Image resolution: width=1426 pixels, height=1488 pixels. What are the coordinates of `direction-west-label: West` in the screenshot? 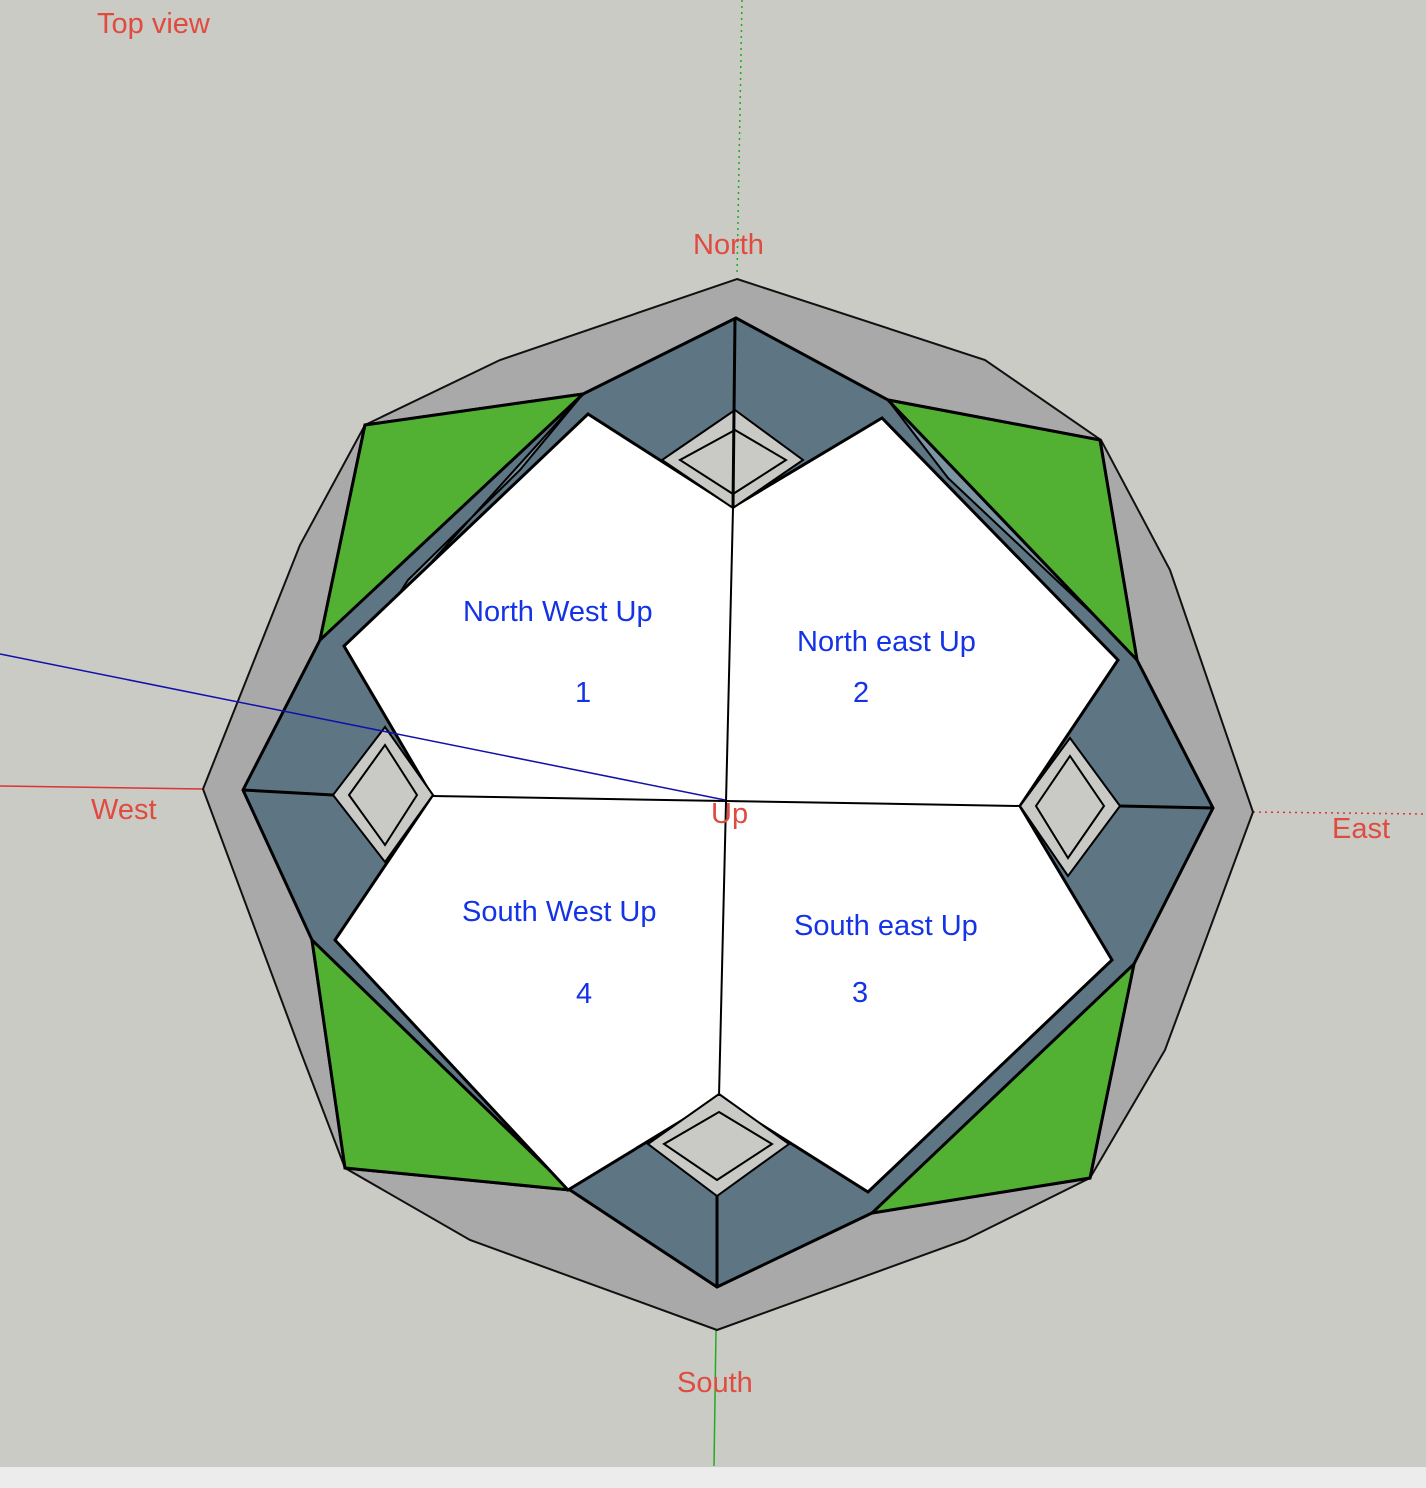 It's located at (124, 810).